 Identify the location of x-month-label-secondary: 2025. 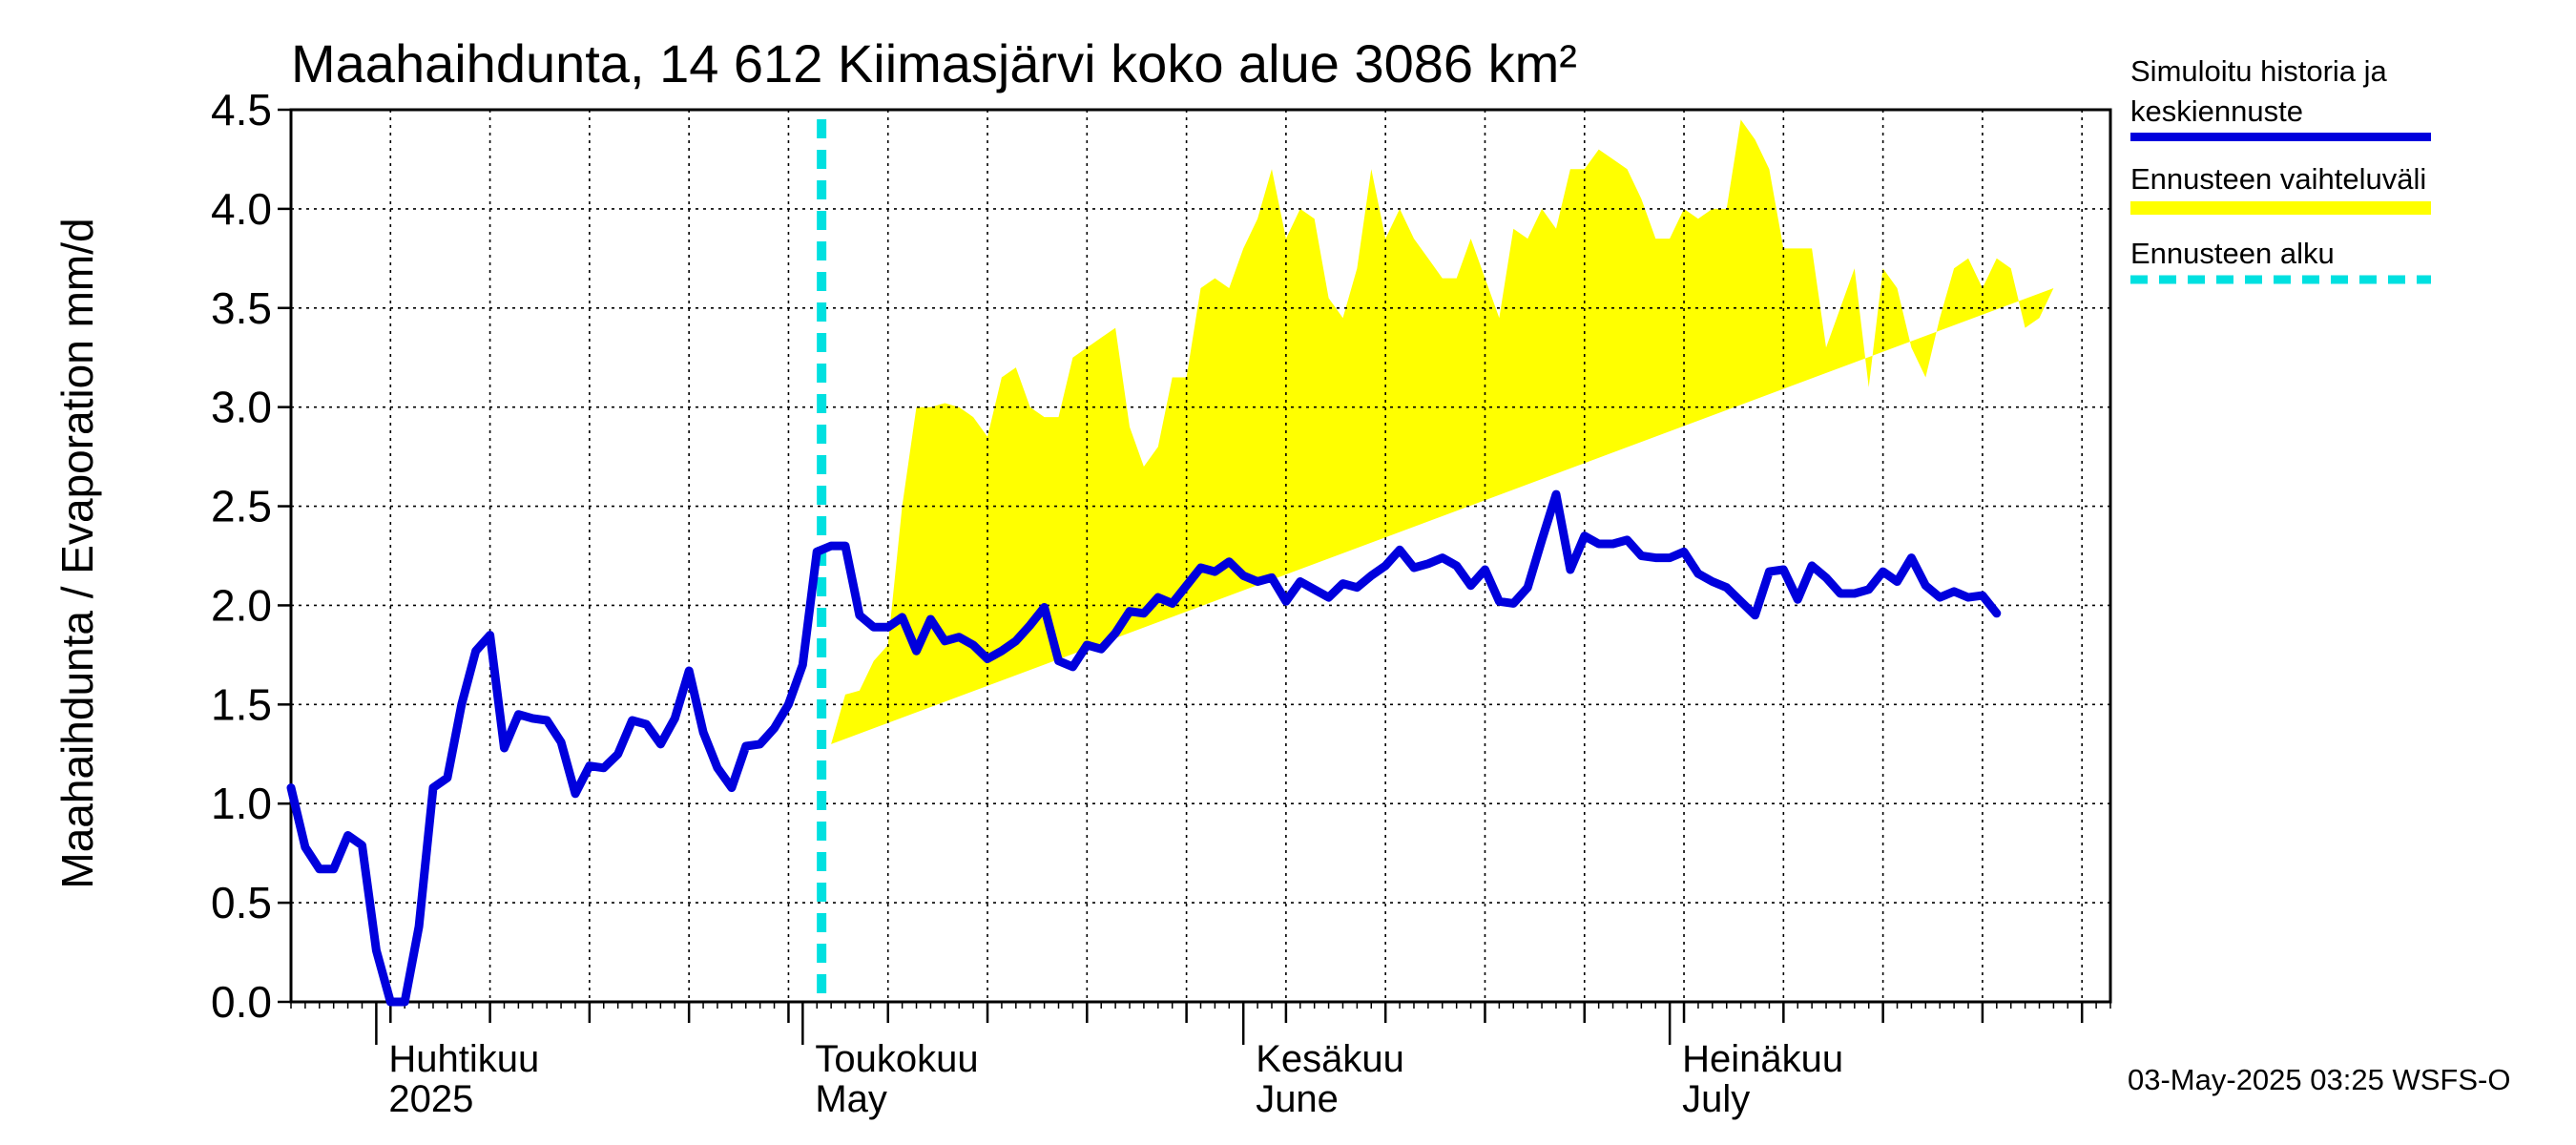
(430, 1099).